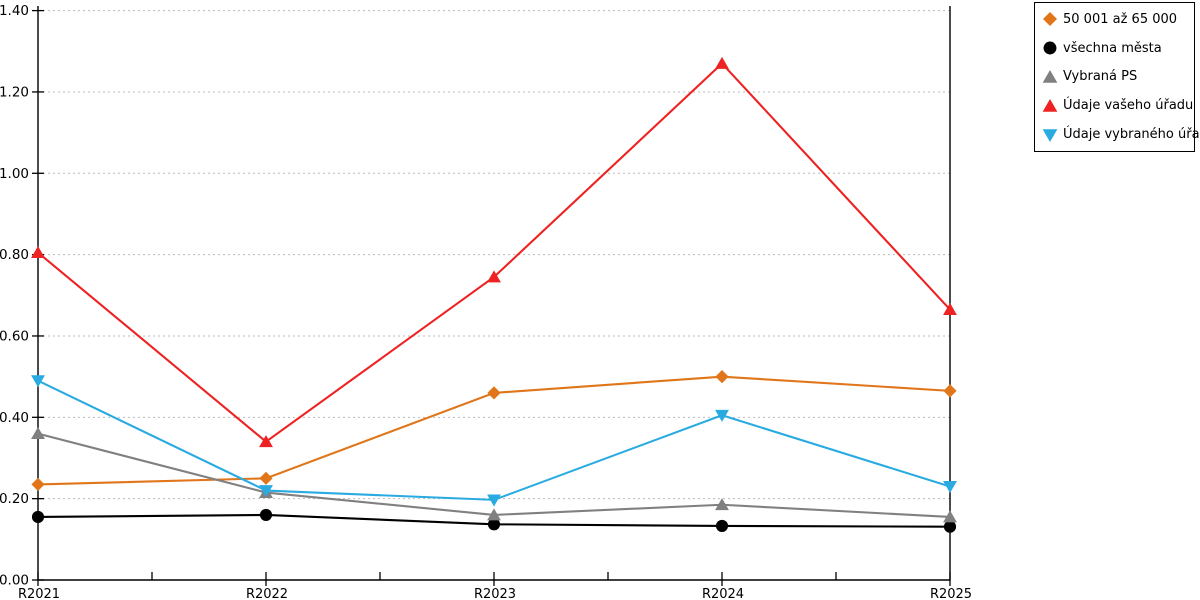  What do you see at coordinates (14, 92) in the screenshot?
I see `y-tick-label: 1.20` at bounding box center [14, 92].